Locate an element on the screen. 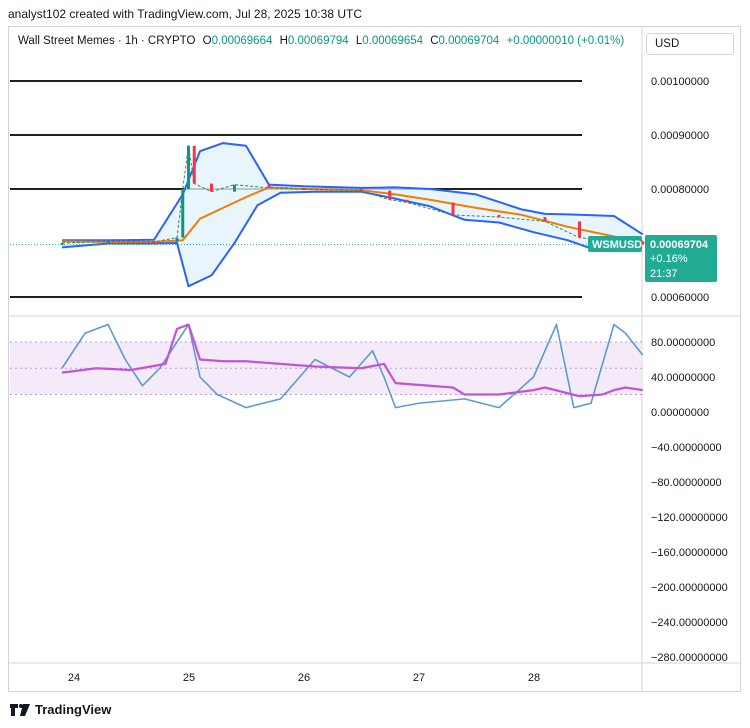 This screenshot has width=750, height=728. oscillator-axis-label: −200.00000000 is located at coordinates (689, 588).